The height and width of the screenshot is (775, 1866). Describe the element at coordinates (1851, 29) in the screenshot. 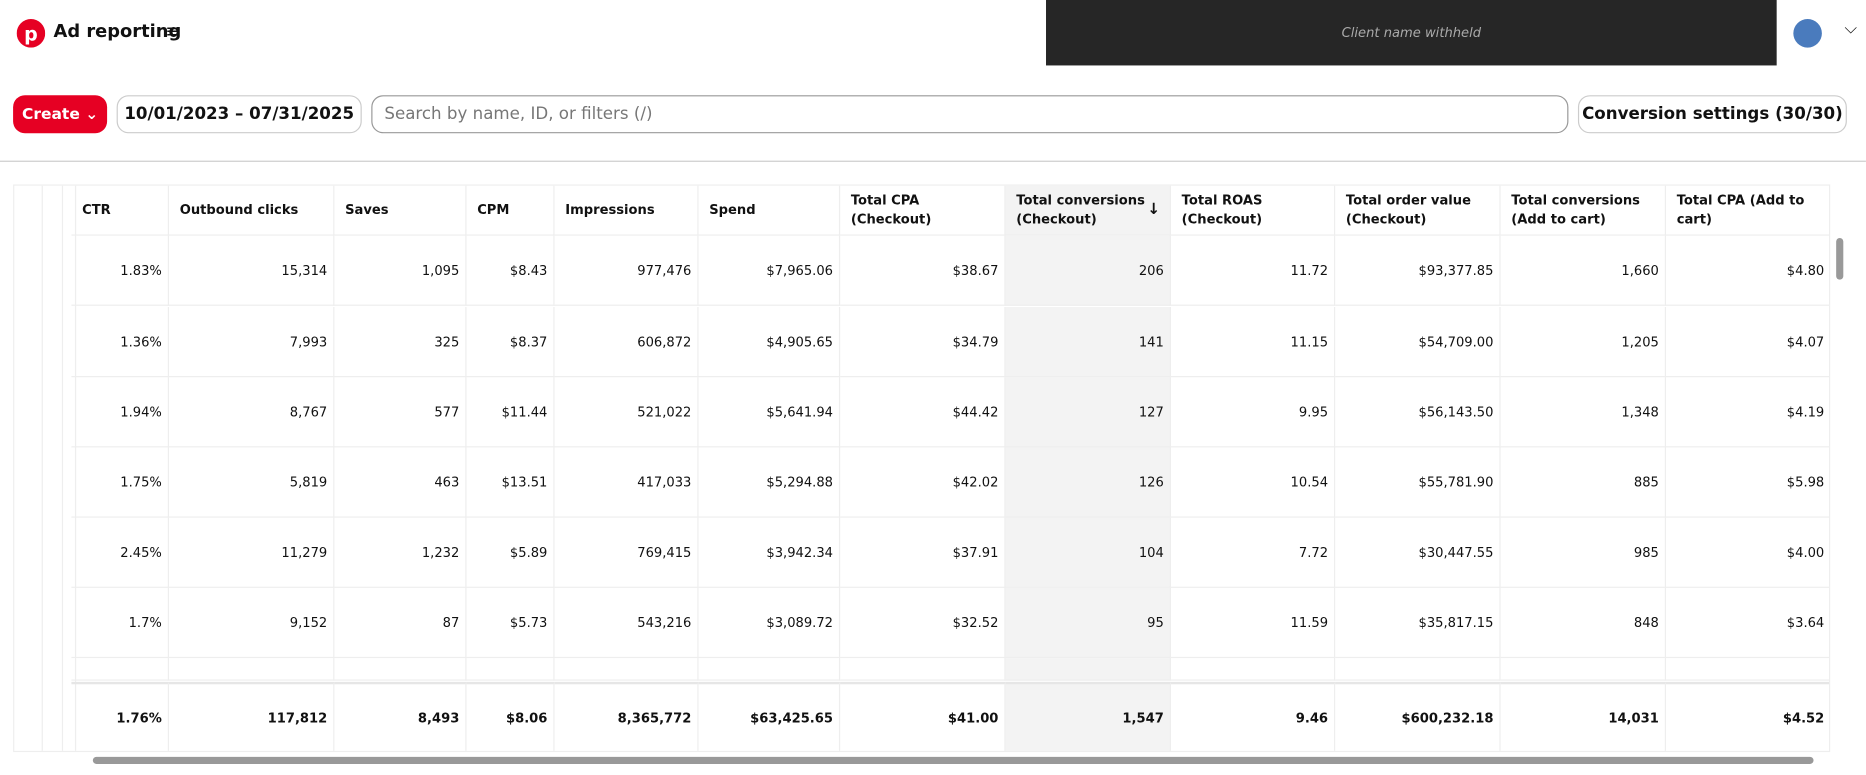

I see `account-chevron: ⌵` at that location.